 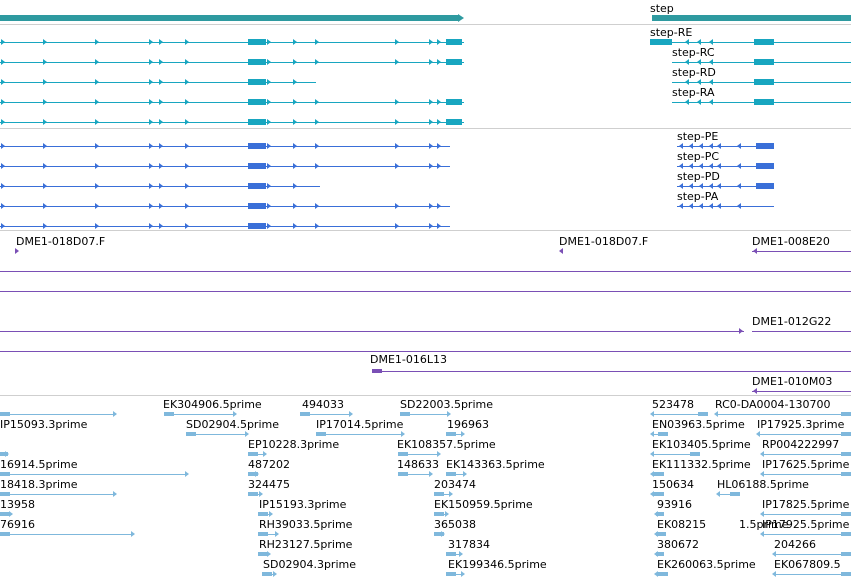 What do you see at coordinates (306, 544) in the screenshot?
I see `est-label: RH23127.5prime` at bounding box center [306, 544].